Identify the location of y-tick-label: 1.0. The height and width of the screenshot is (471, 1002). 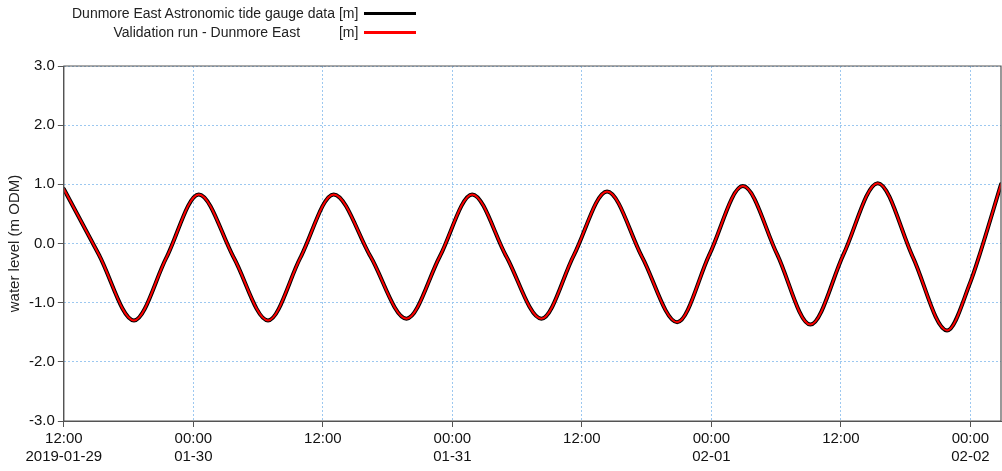
(44, 183).